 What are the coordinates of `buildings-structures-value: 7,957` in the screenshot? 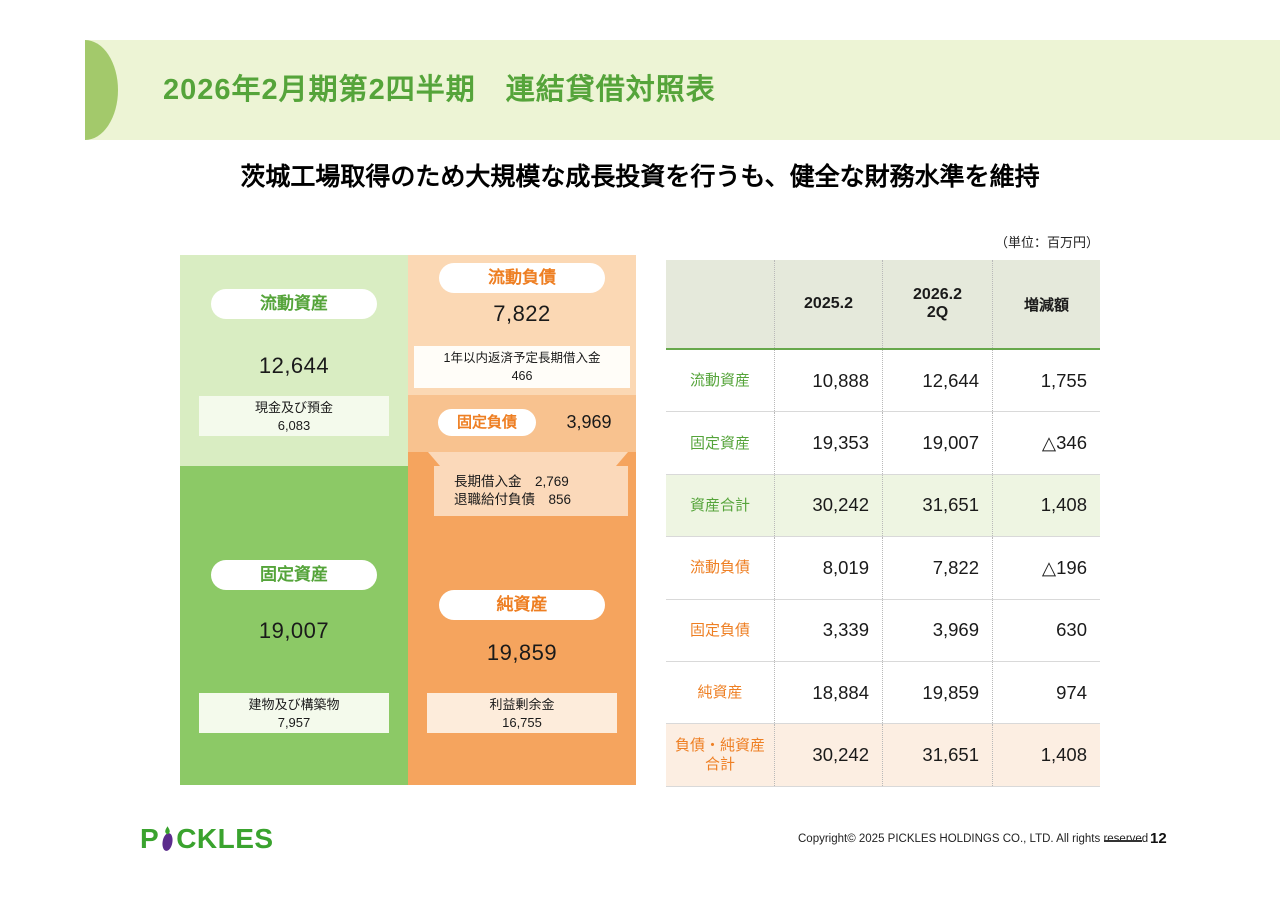 It's located at (294, 722).